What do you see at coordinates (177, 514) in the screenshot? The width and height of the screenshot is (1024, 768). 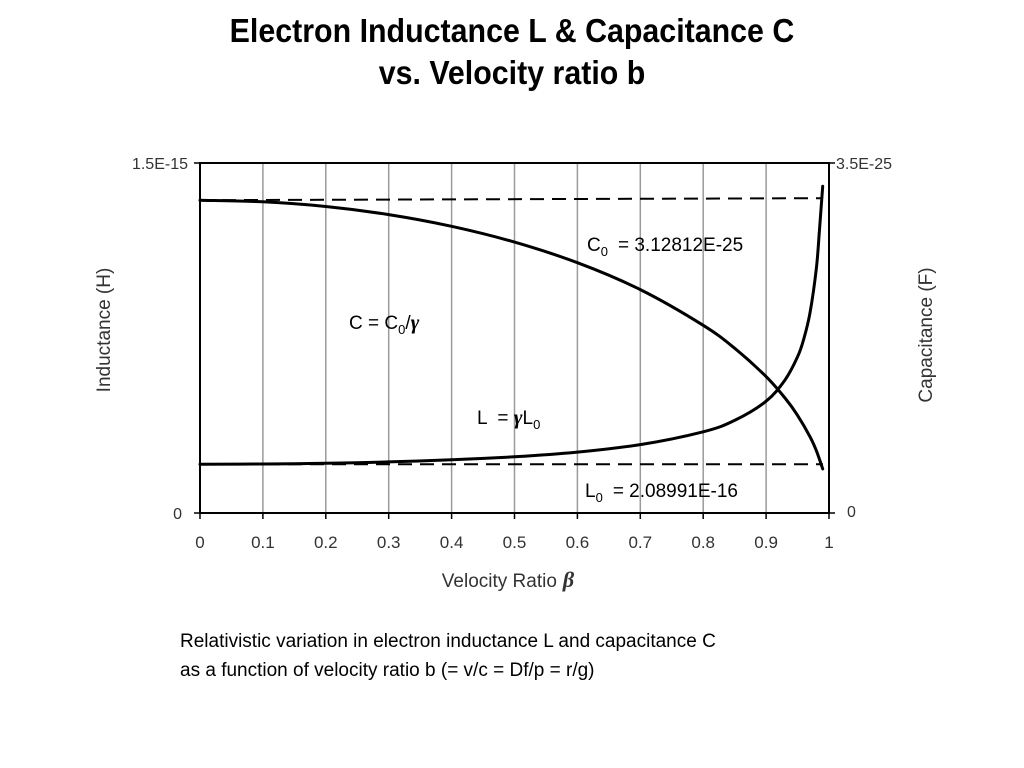 I see `y-left-tick-label-bottom: 0` at bounding box center [177, 514].